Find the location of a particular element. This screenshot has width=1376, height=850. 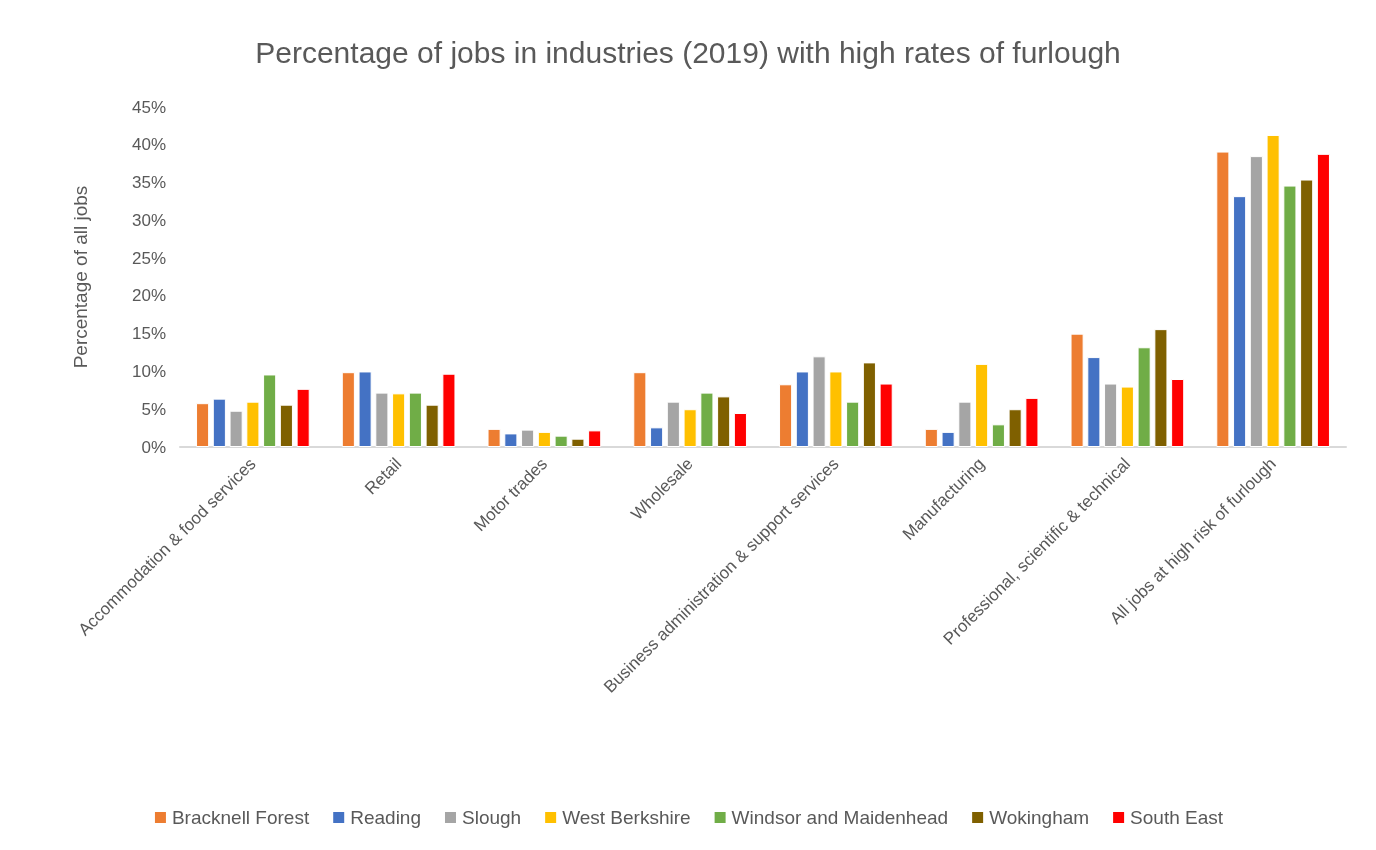

y-tick-label: 5% is located at coordinates (153, 409).